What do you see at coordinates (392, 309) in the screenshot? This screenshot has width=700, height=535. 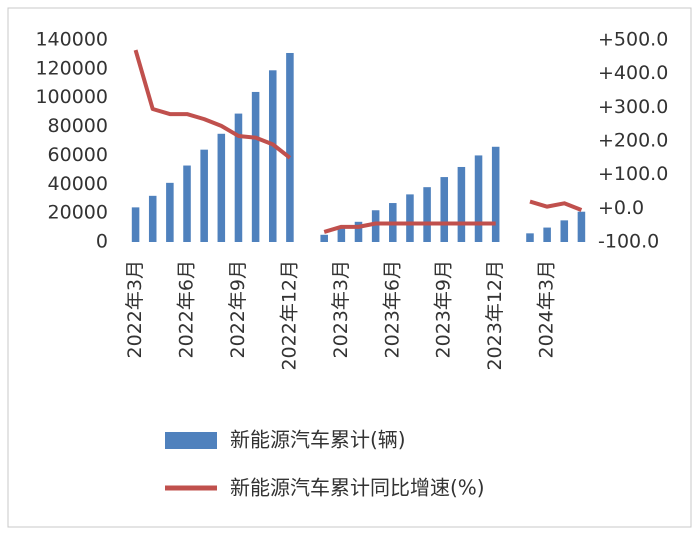 I see `x-tick-label: 2023年6月` at bounding box center [392, 309].